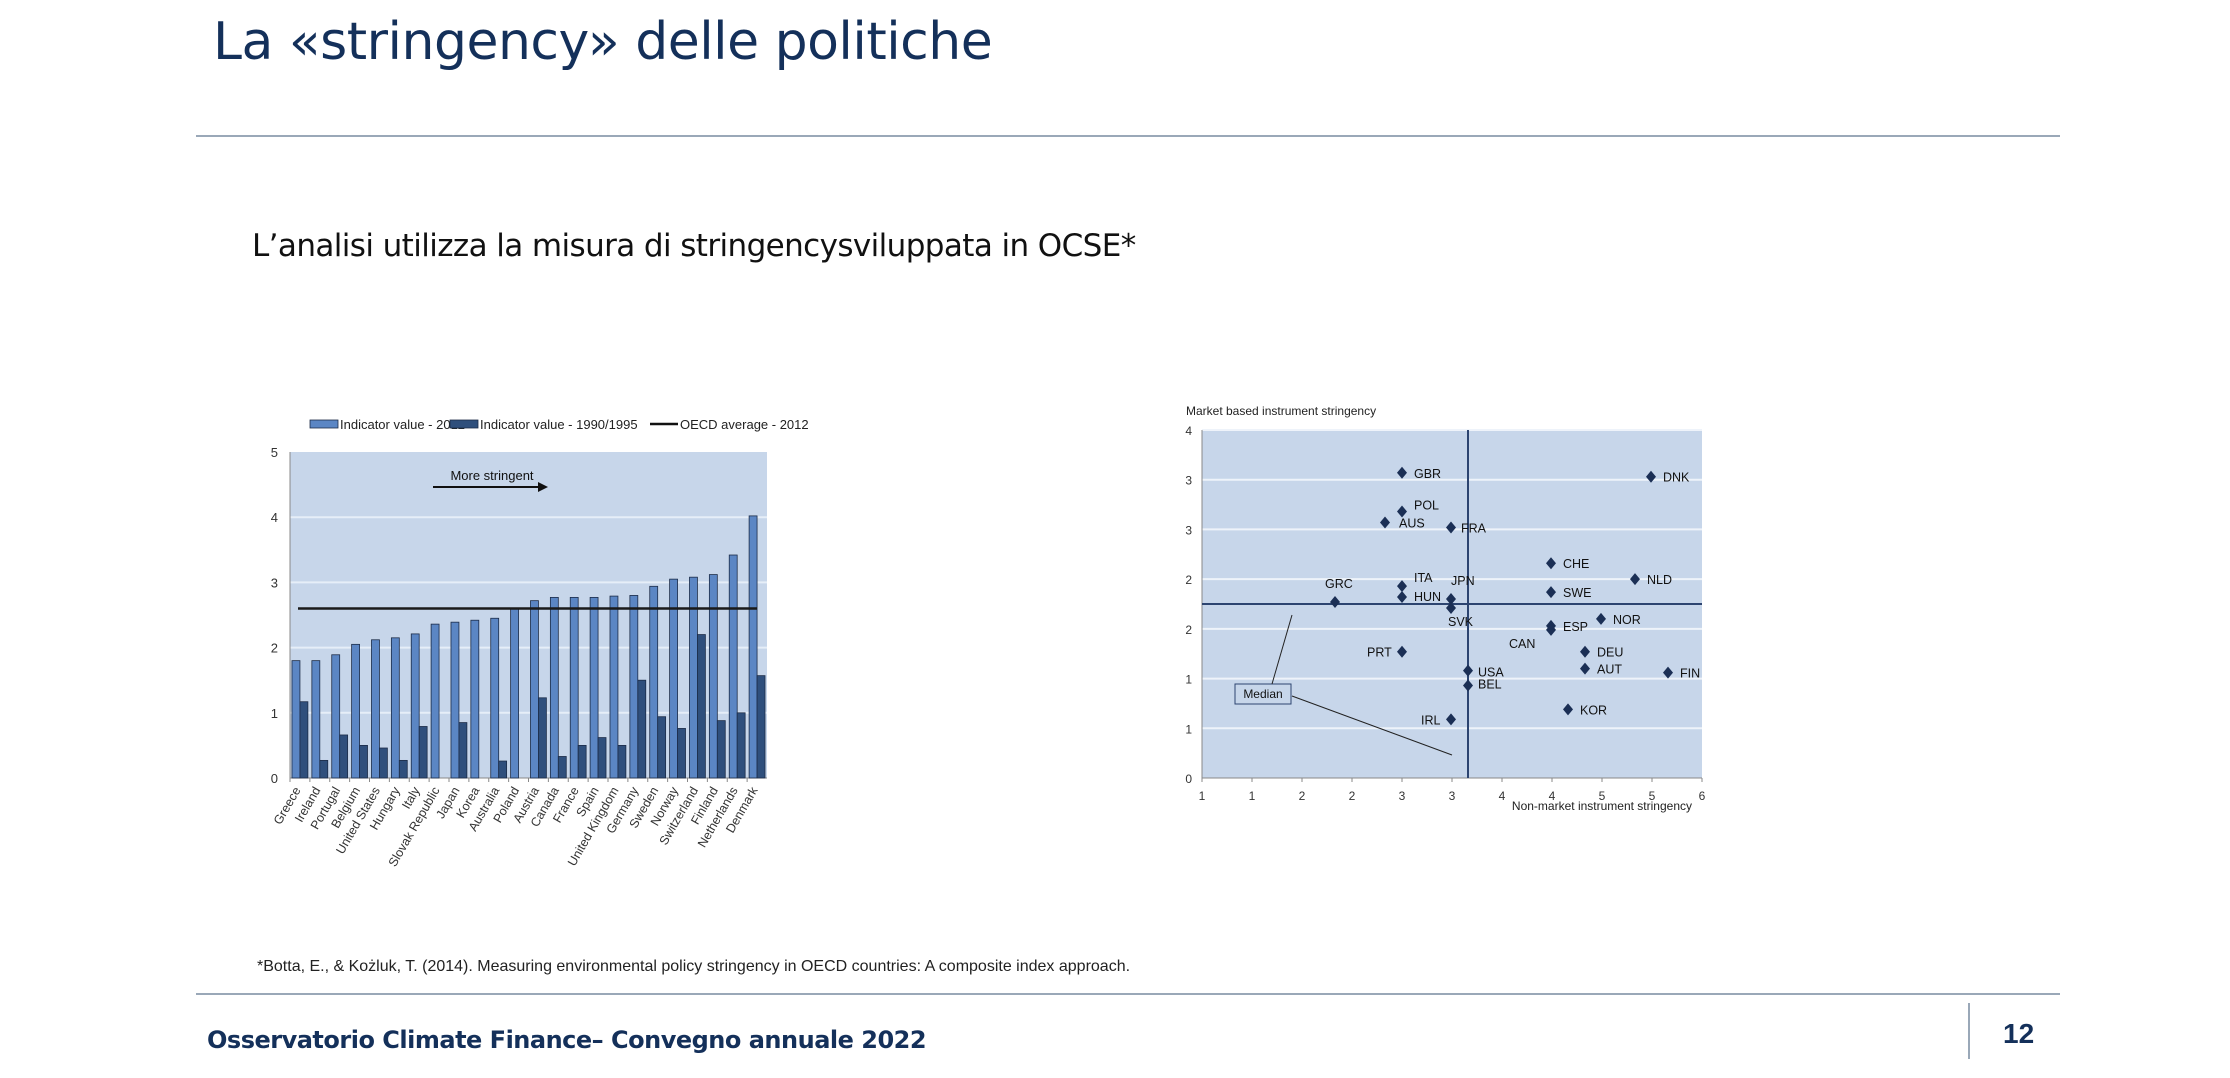  I want to click on x-tick-label: 1, so click(1252, 796).